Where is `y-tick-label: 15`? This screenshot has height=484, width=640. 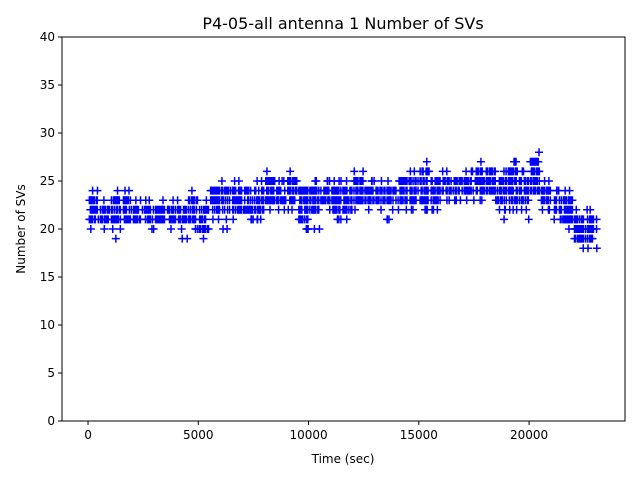
y-tick-label: 15 is located at coordinates (47, 277).